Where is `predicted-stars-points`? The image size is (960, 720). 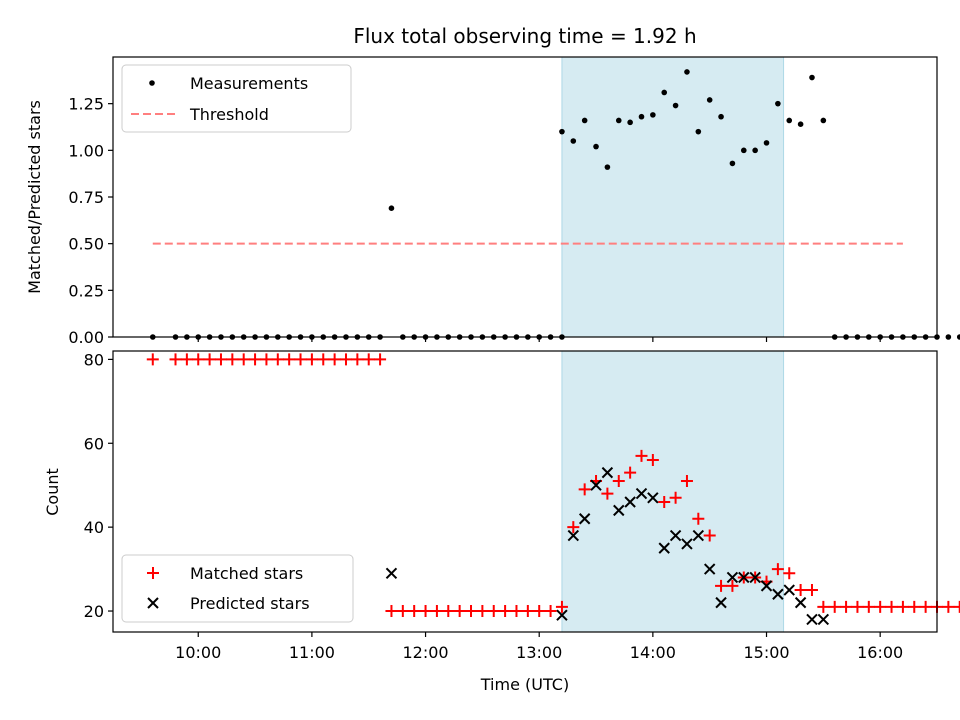 predicted-stars-points is located at coordinates (607, 546).